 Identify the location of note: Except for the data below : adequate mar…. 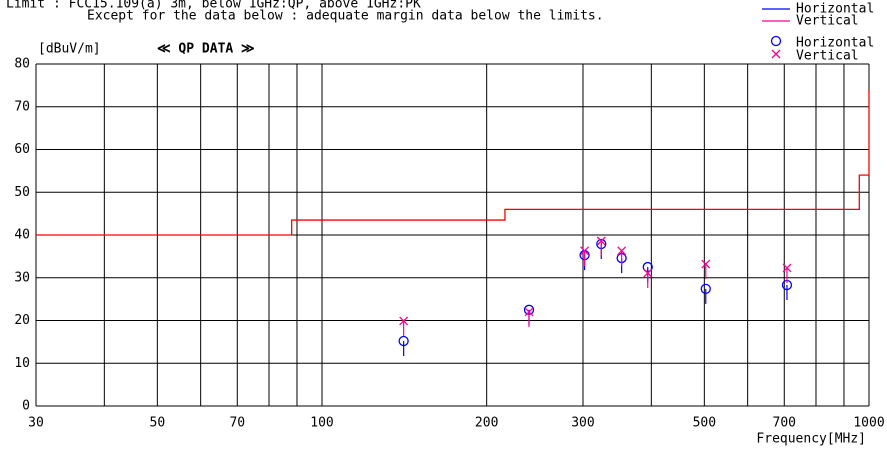
(345, 16).